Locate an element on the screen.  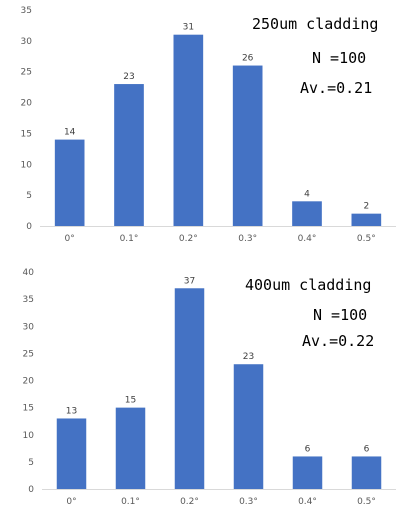
data-label: 37 is located at coordinates (189, 281).